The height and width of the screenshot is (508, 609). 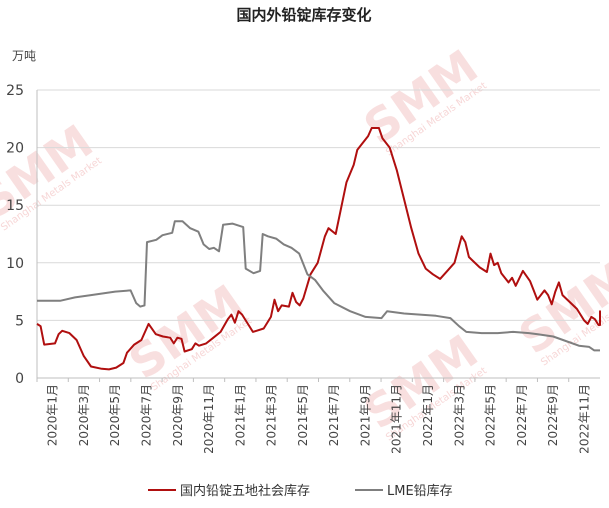 I want to click on x-tick-1: 2020年3月, so click(x=84, y=415).